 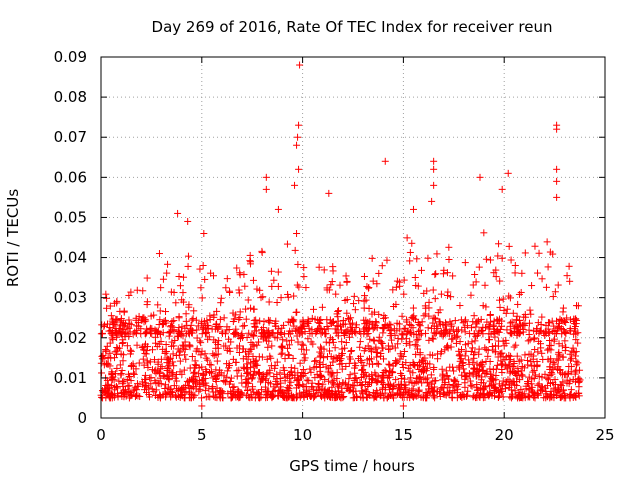 What do you see at coordinates (70, 97) in the screenshot?
I see `y-tick-label: 0.08` at bounding box center [70, 97].